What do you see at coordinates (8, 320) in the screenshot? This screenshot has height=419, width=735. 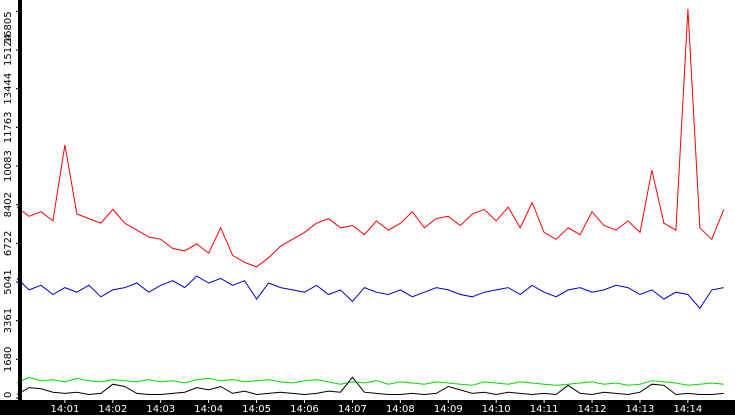 I see `y-tick-label: 3361` at bounding box center [8, 320].